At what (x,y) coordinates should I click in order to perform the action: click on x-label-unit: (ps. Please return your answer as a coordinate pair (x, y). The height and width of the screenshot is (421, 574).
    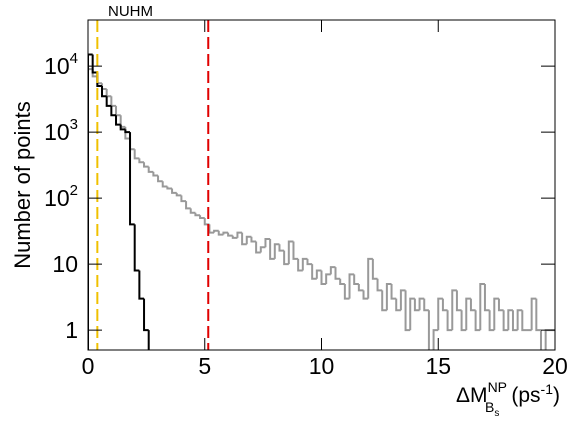
    Looking at the image, I should click on (525, 395).